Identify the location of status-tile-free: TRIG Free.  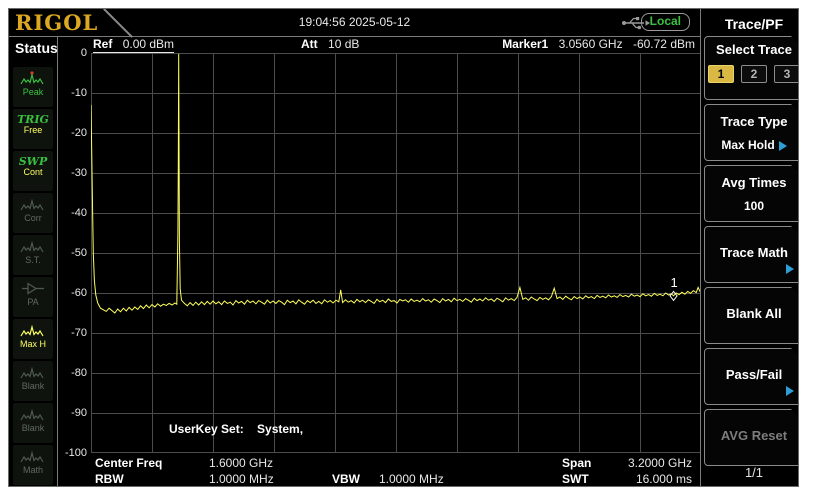
(33, 129).